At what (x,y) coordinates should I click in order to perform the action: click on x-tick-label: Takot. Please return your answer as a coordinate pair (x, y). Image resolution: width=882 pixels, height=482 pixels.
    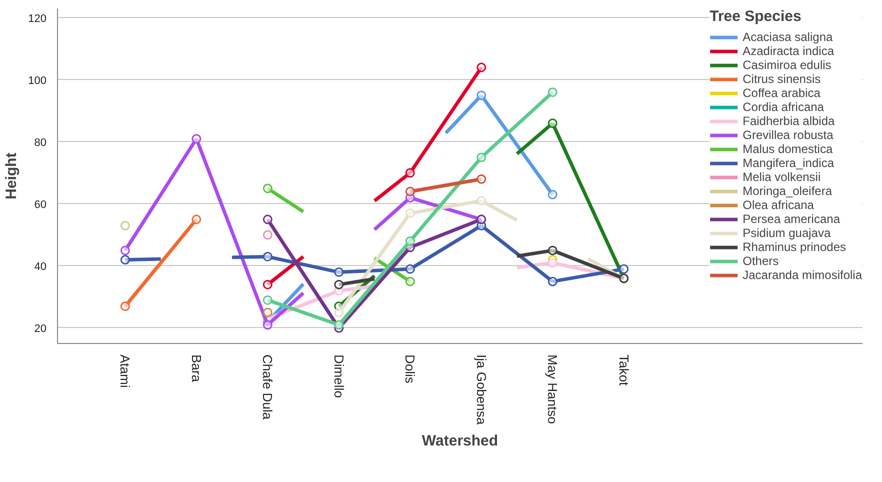
    Looking at the image, I should click on (624, 370).